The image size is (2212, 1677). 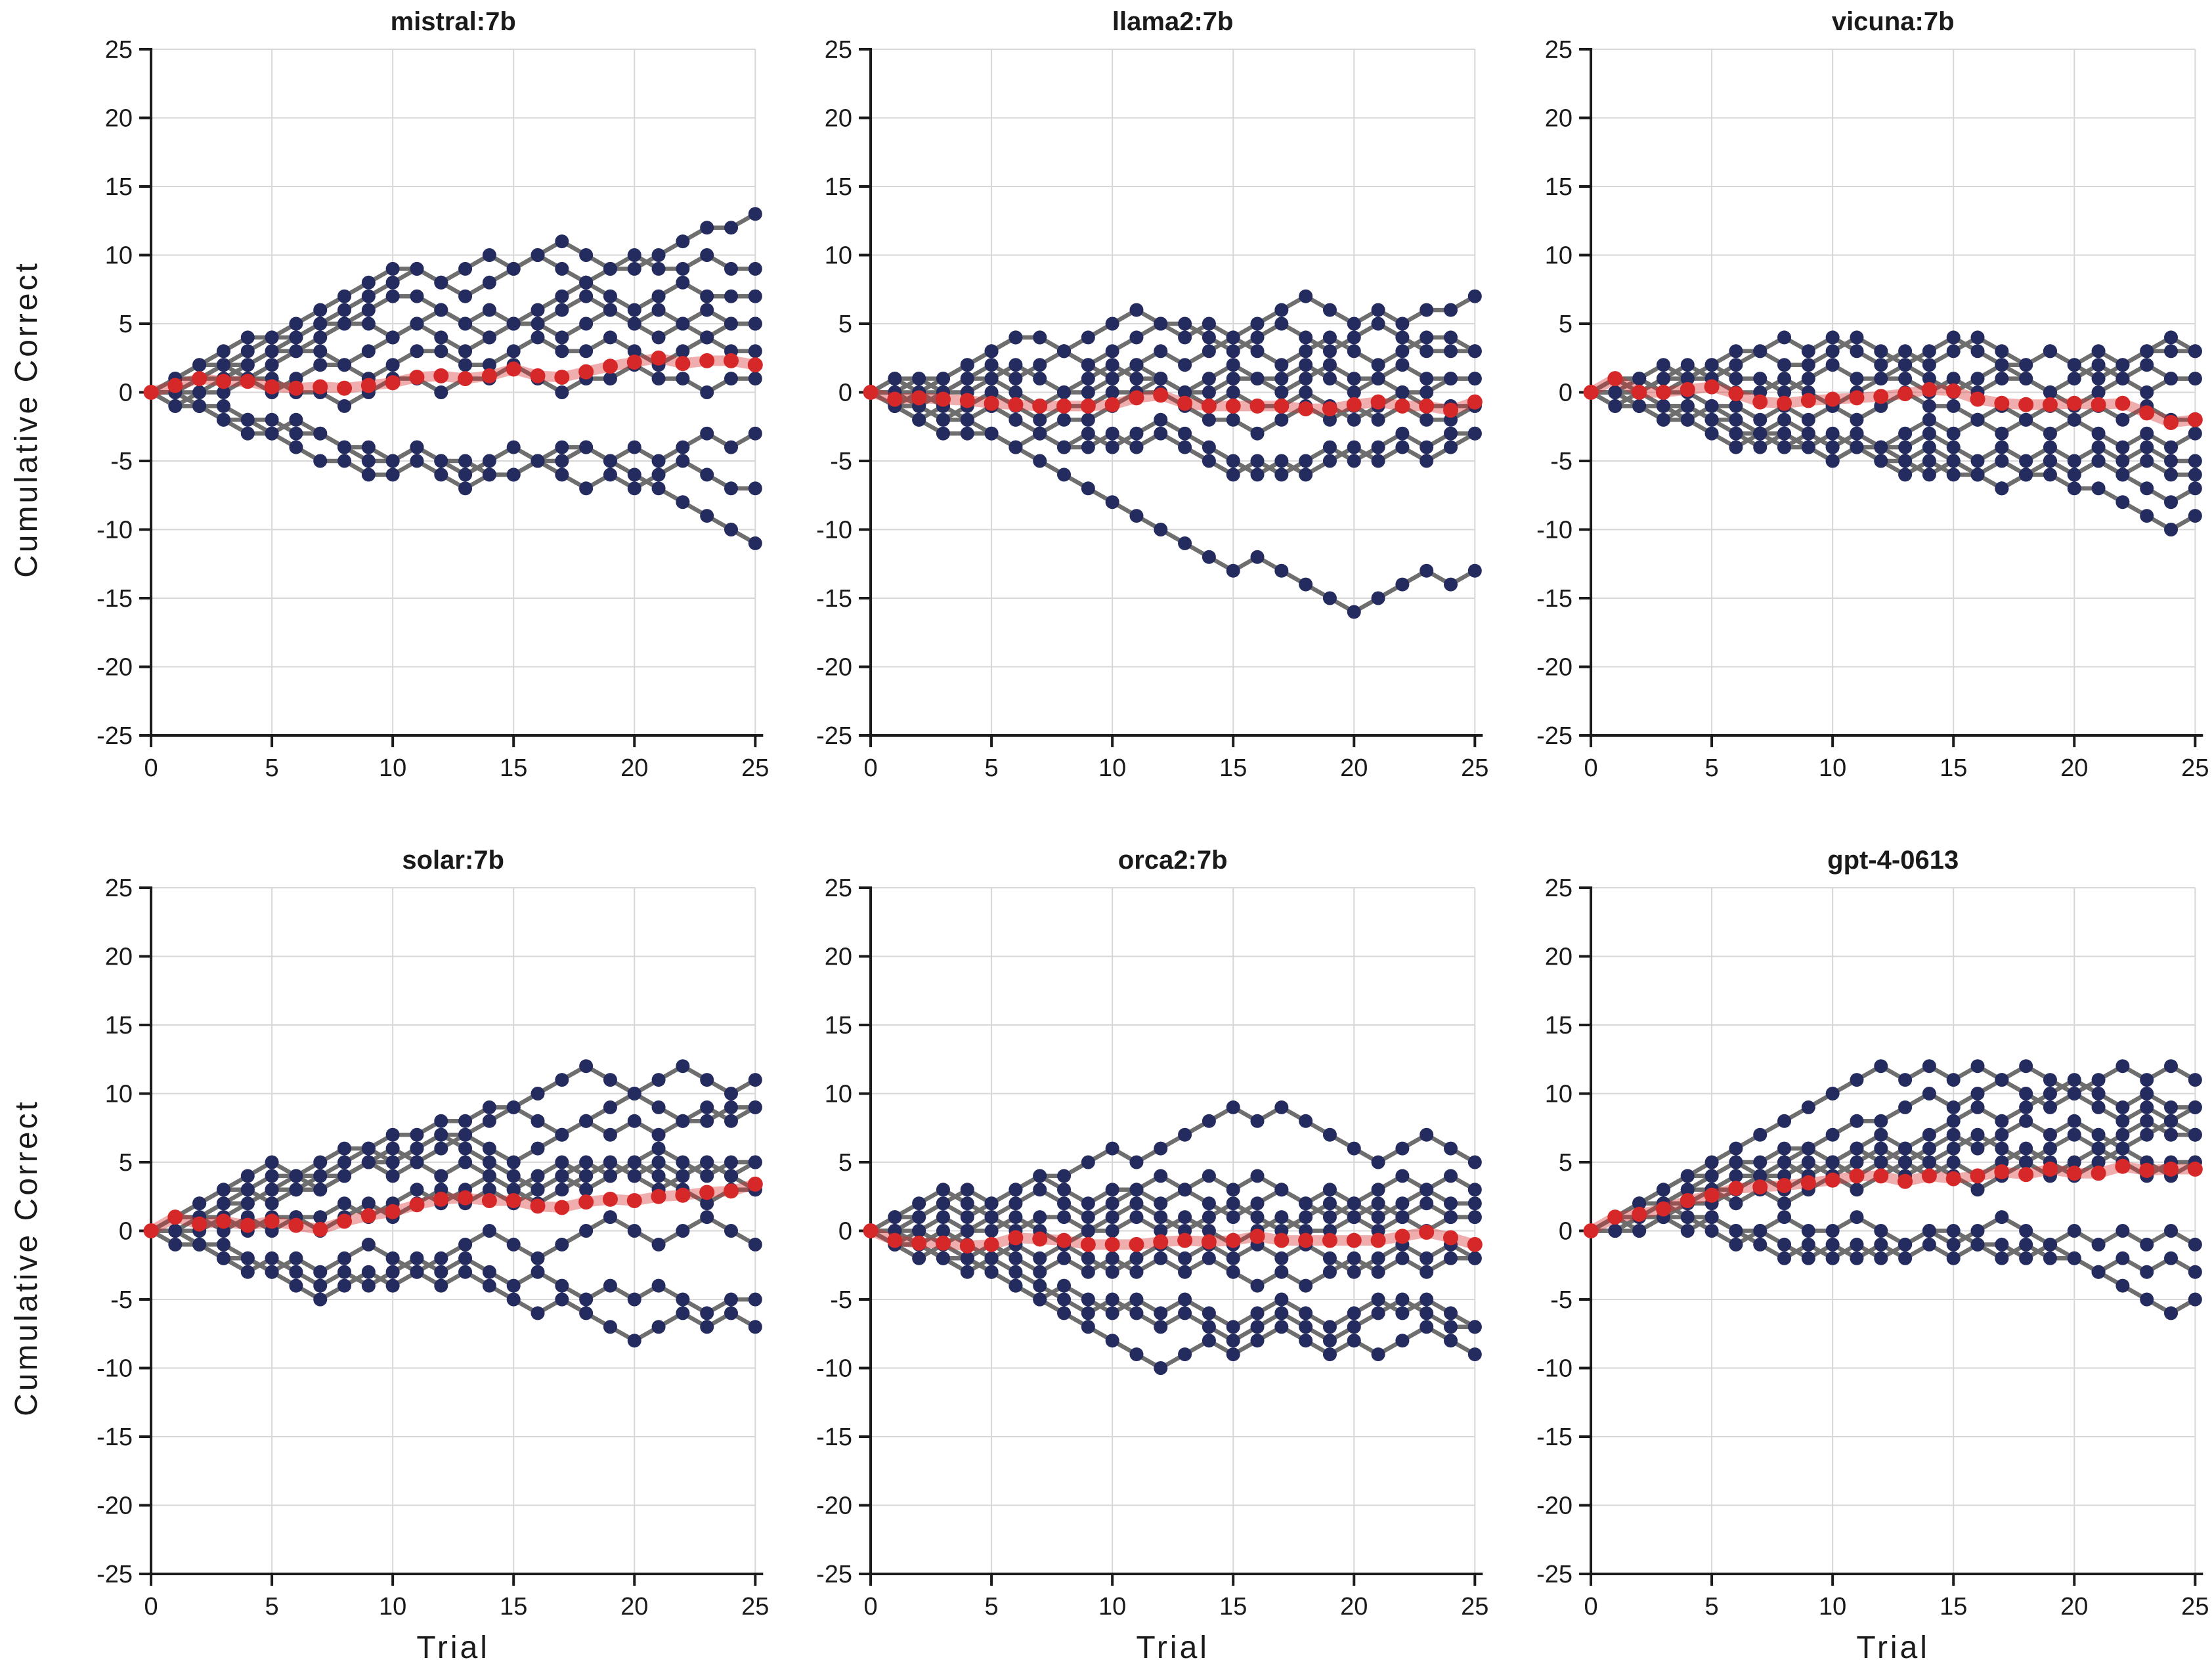 I want to click on svg-text: vicuna:7b, so click(x=1892, y=21).